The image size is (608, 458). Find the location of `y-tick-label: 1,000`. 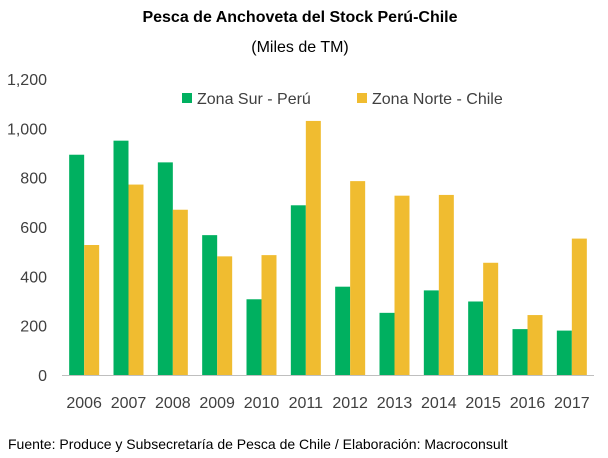

y-tick-label: 1,000 is located at coordinates (27, 129).